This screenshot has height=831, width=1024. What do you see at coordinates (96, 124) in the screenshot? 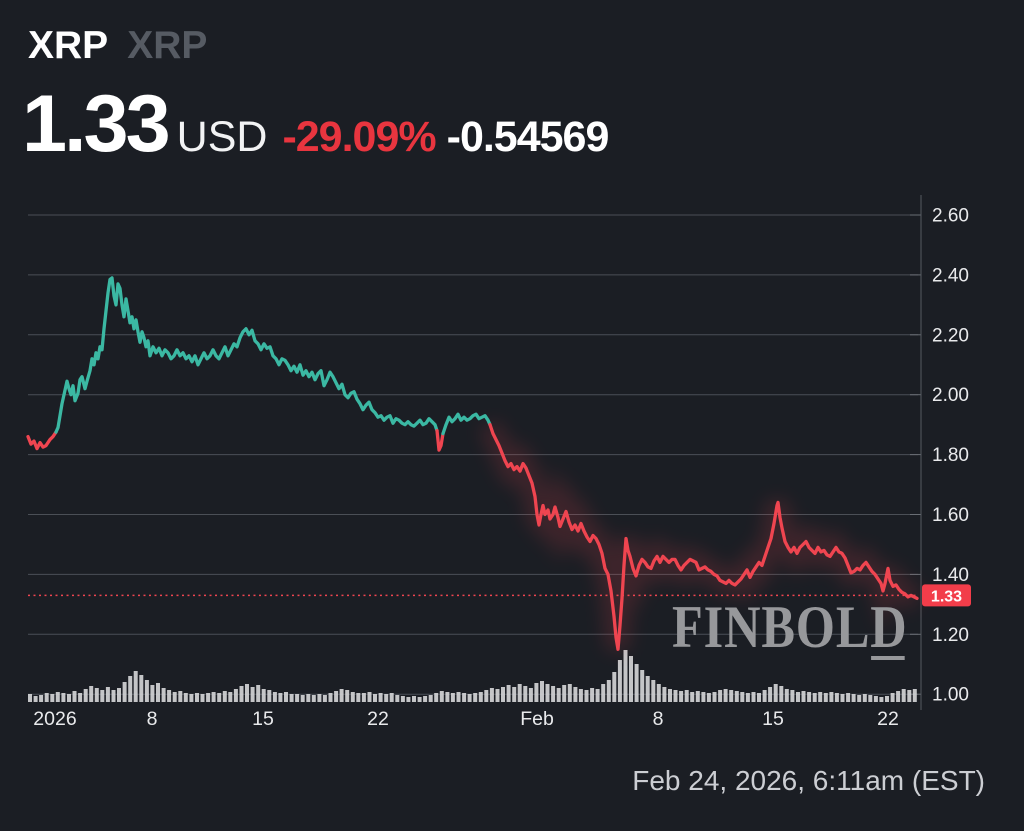
I see `price-value: 1.33` at bounding box center [96, 124].